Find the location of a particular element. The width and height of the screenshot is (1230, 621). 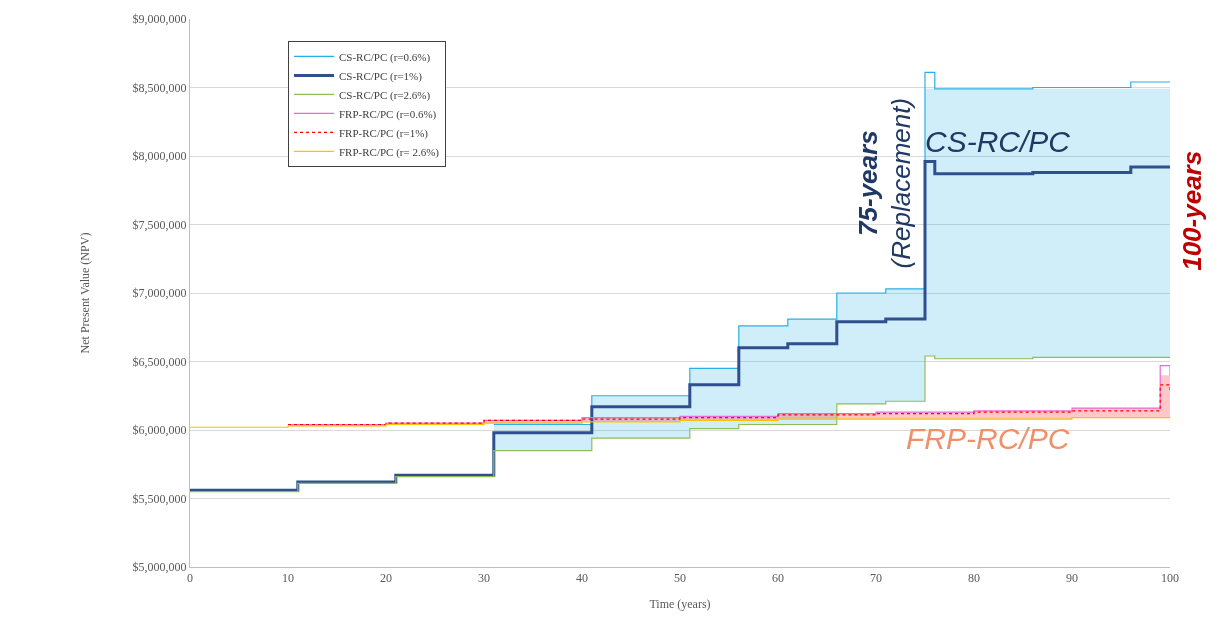

legend-label: CS-RC/PC (r=1%) is located at coordinates (381, 76).